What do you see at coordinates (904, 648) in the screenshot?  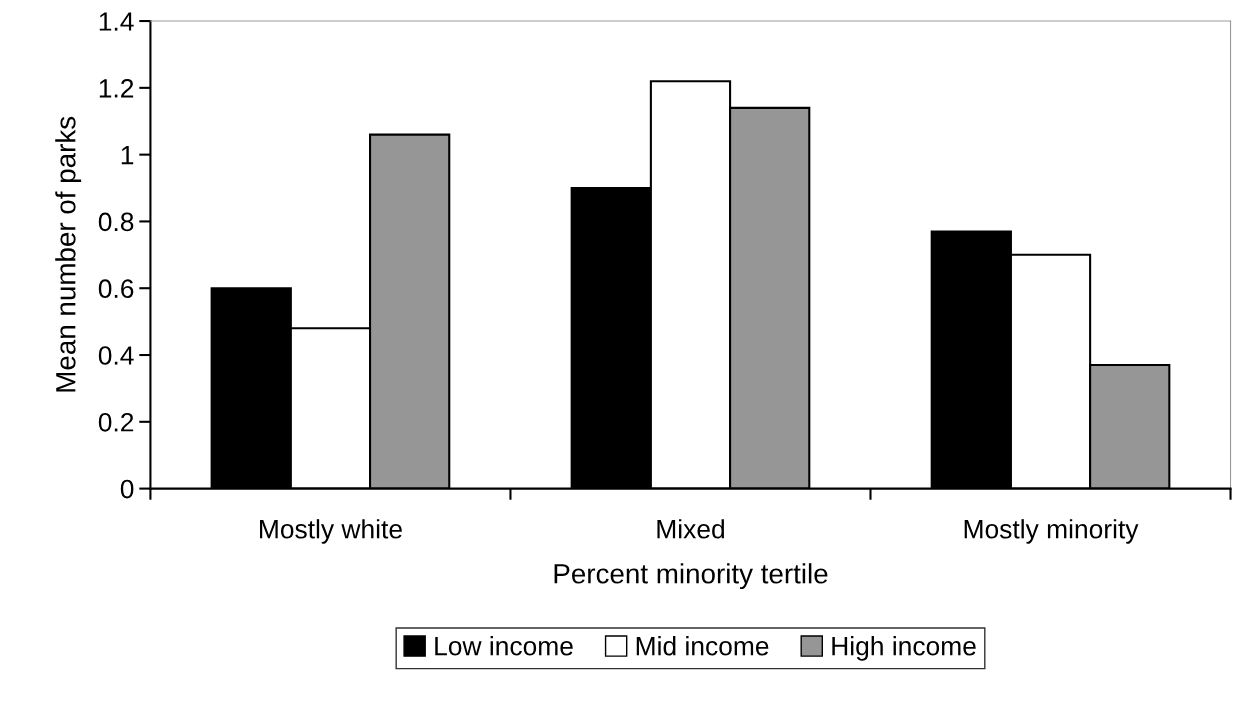 I see `legend-label: High income` at bounding box center [904, 648].